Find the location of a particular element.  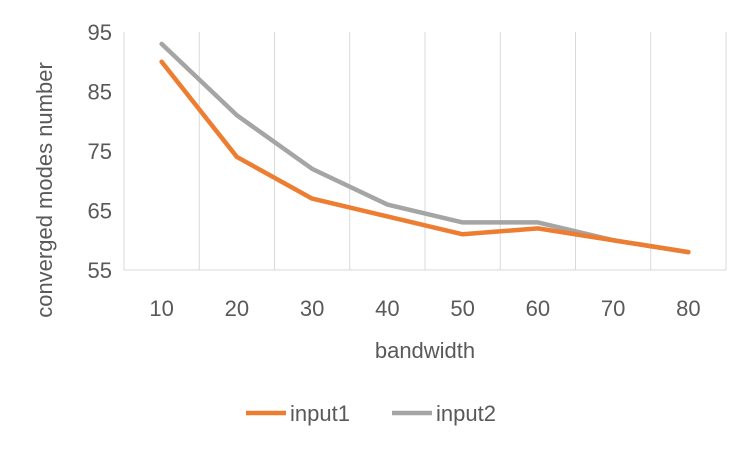

x-tick-label: 60 is located at coordinates (538, 308).